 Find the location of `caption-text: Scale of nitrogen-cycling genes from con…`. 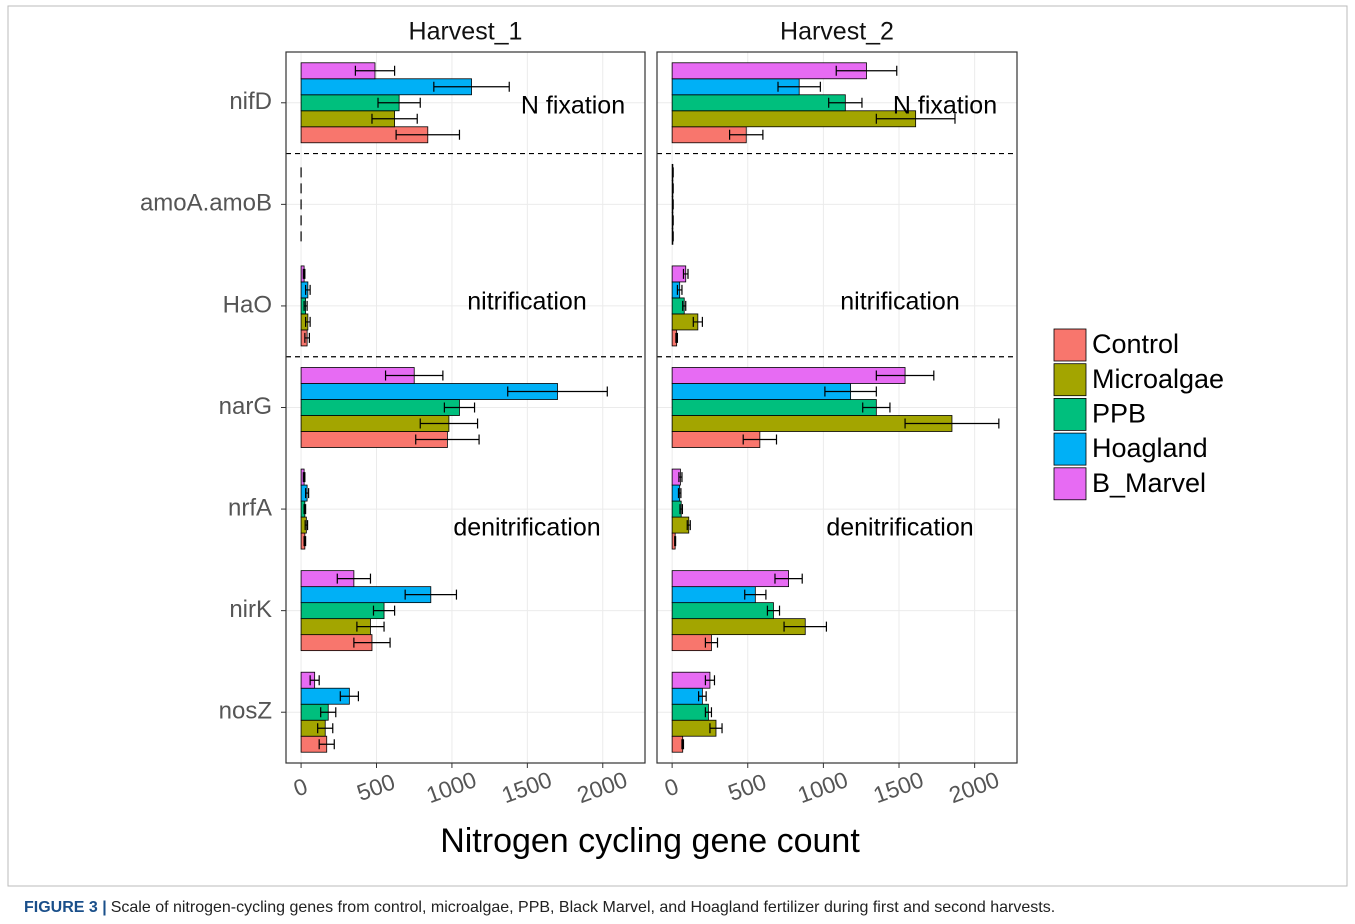

caption-text: Scale of nitrogen-cycling genes from con… is located at coordinates (583, 907).